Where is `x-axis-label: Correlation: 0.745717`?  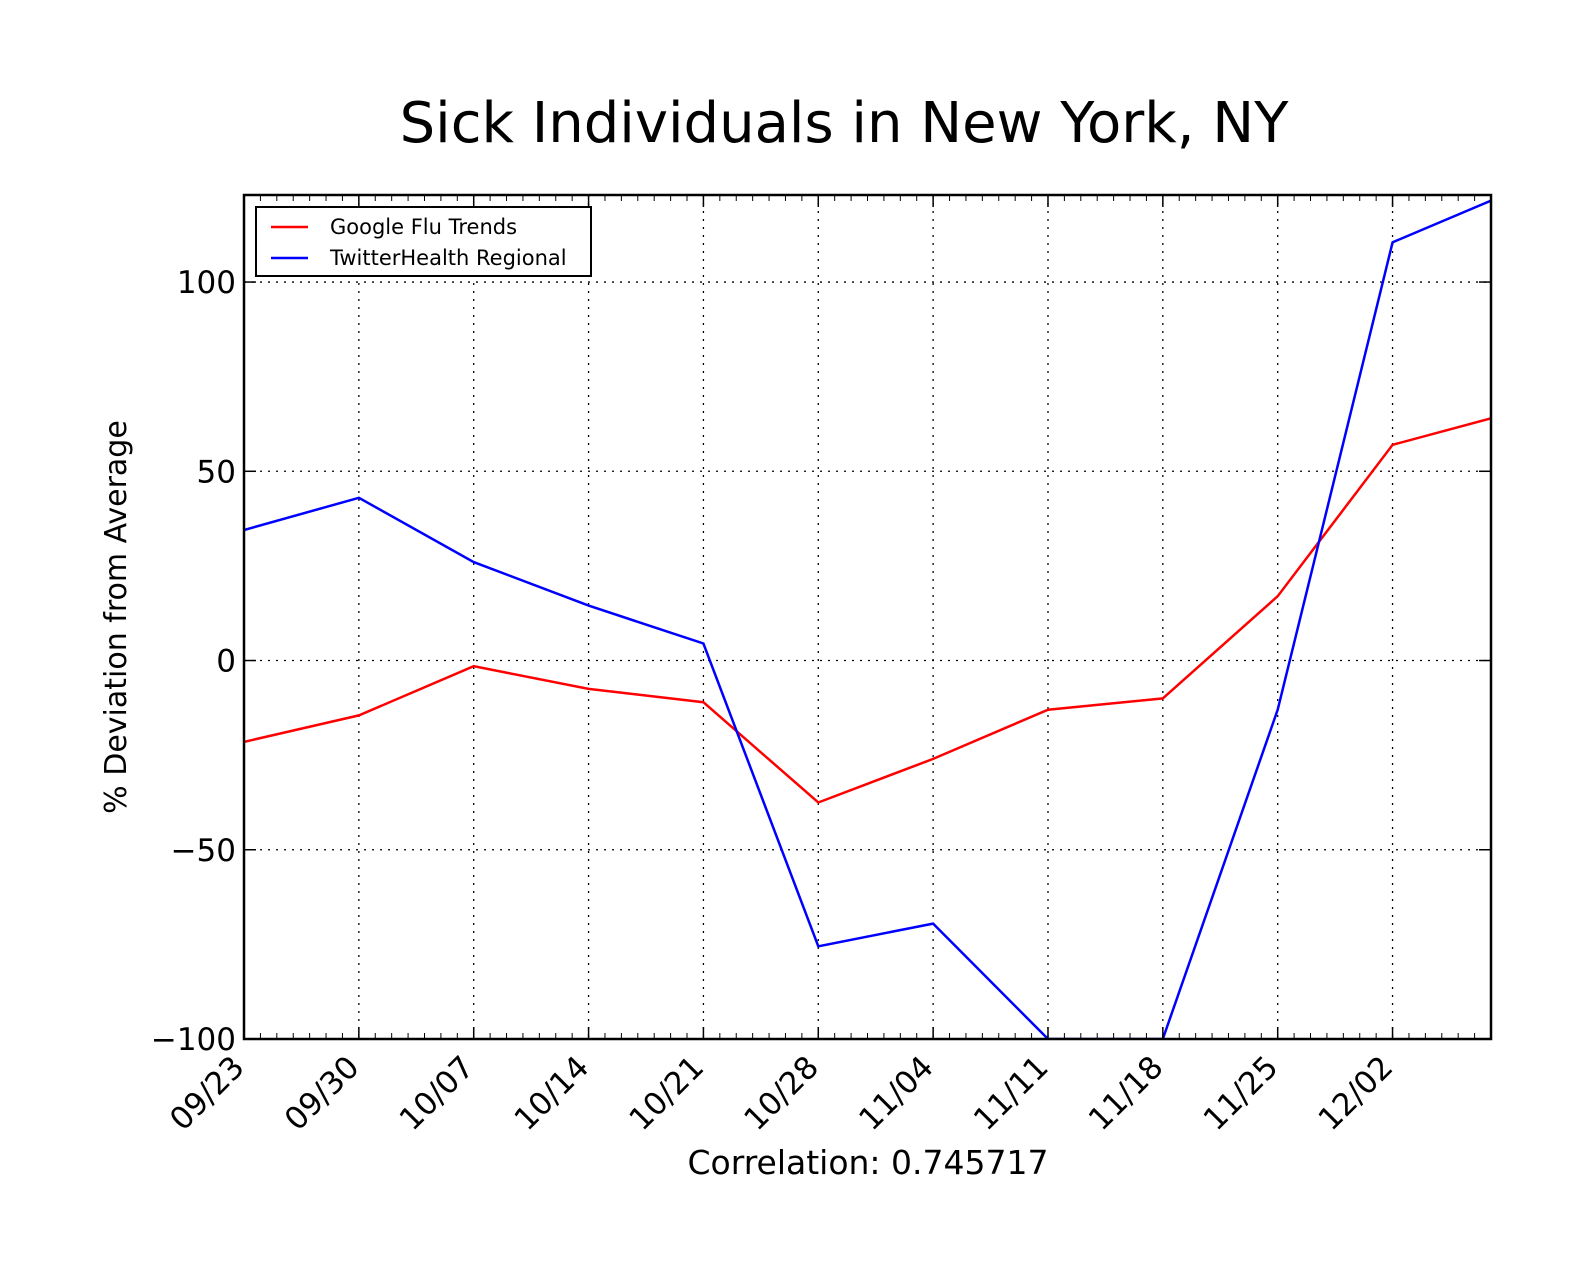
x-axis-label: Correlation: 0.745717 is located at coordinates (867, 1162).